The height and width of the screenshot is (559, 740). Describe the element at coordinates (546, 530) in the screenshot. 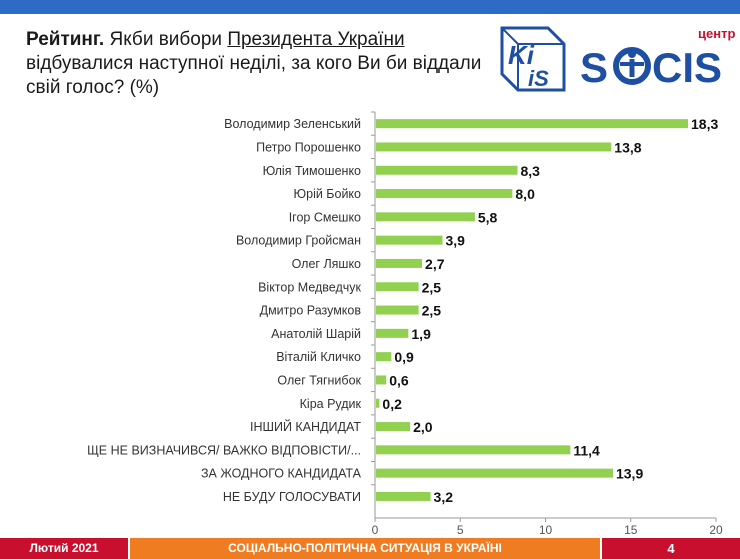

I see `x-tick-label: 10` at that location.